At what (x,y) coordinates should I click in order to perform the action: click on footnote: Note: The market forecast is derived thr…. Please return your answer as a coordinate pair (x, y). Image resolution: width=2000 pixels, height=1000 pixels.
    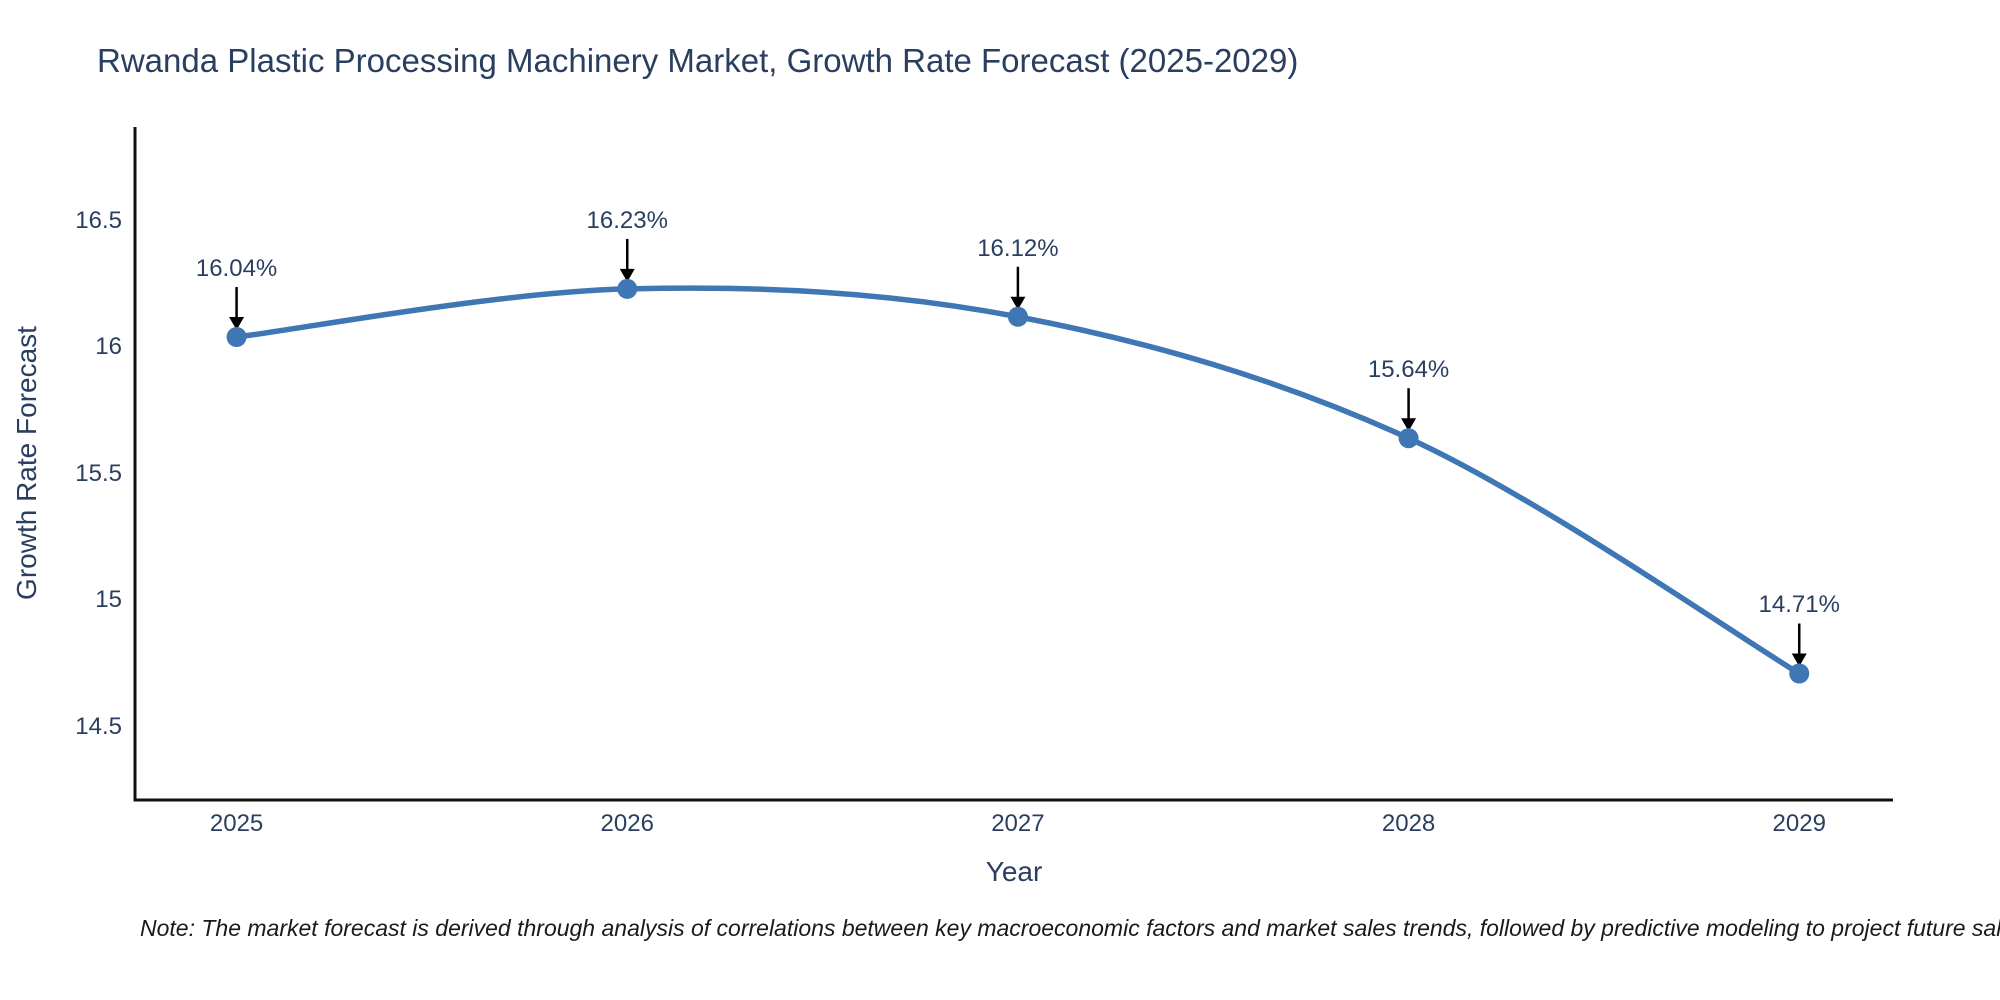
    Looking at the image, I should click on (1070, 928).